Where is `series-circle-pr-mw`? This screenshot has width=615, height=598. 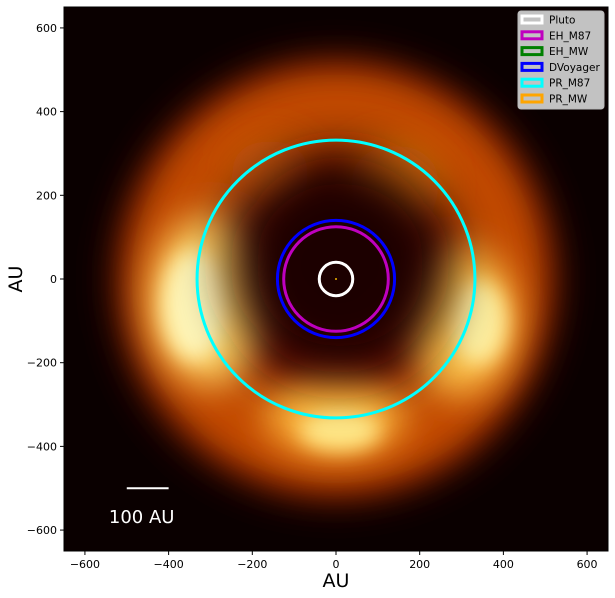
series-circle-pr-mw is located at coordinates (335, 278).